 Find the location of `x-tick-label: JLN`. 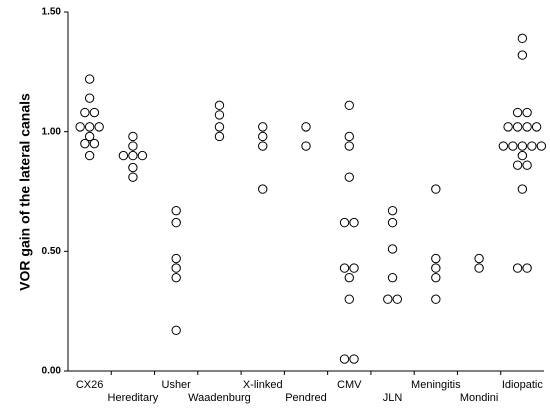

x-tick-label: JLN is located at coordinates (393, 398).